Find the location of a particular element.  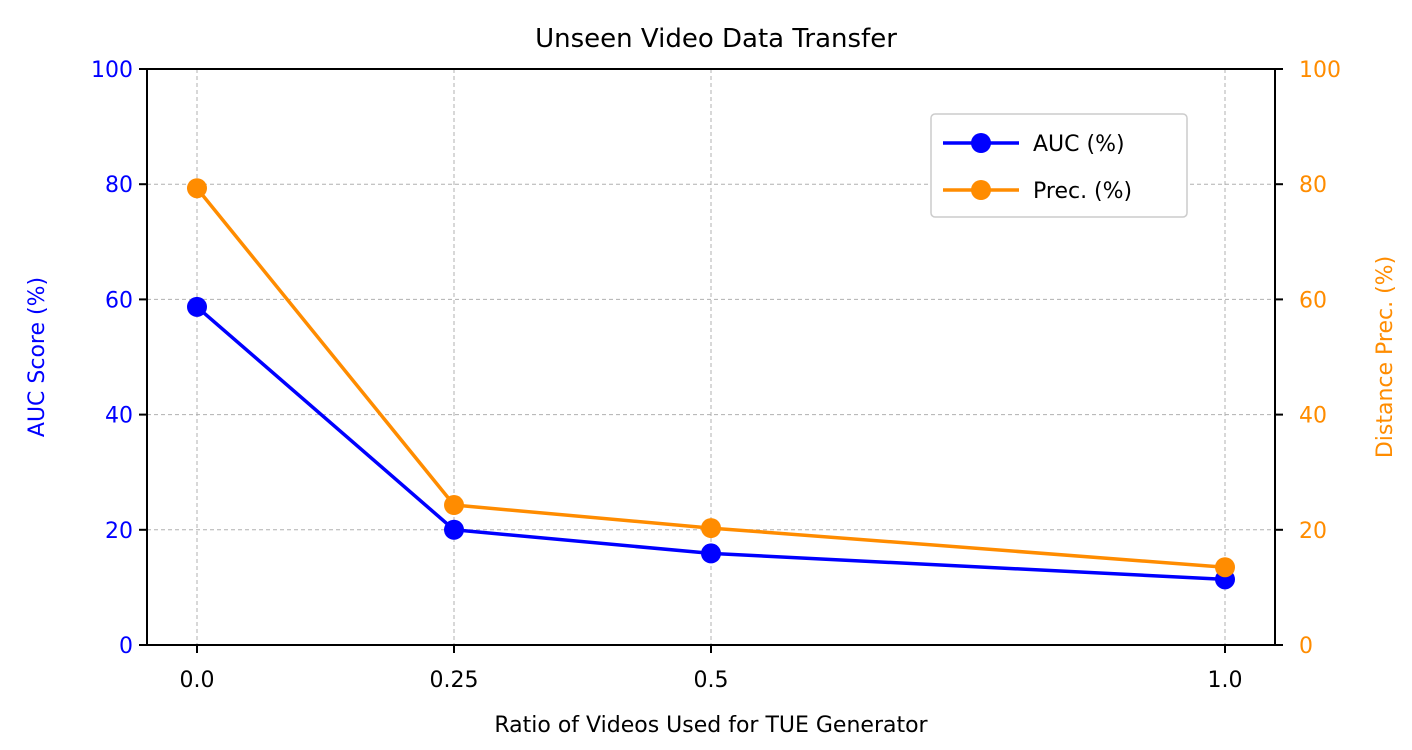

y-right-tick-label: 0 is located at coordinates (1306, 646).